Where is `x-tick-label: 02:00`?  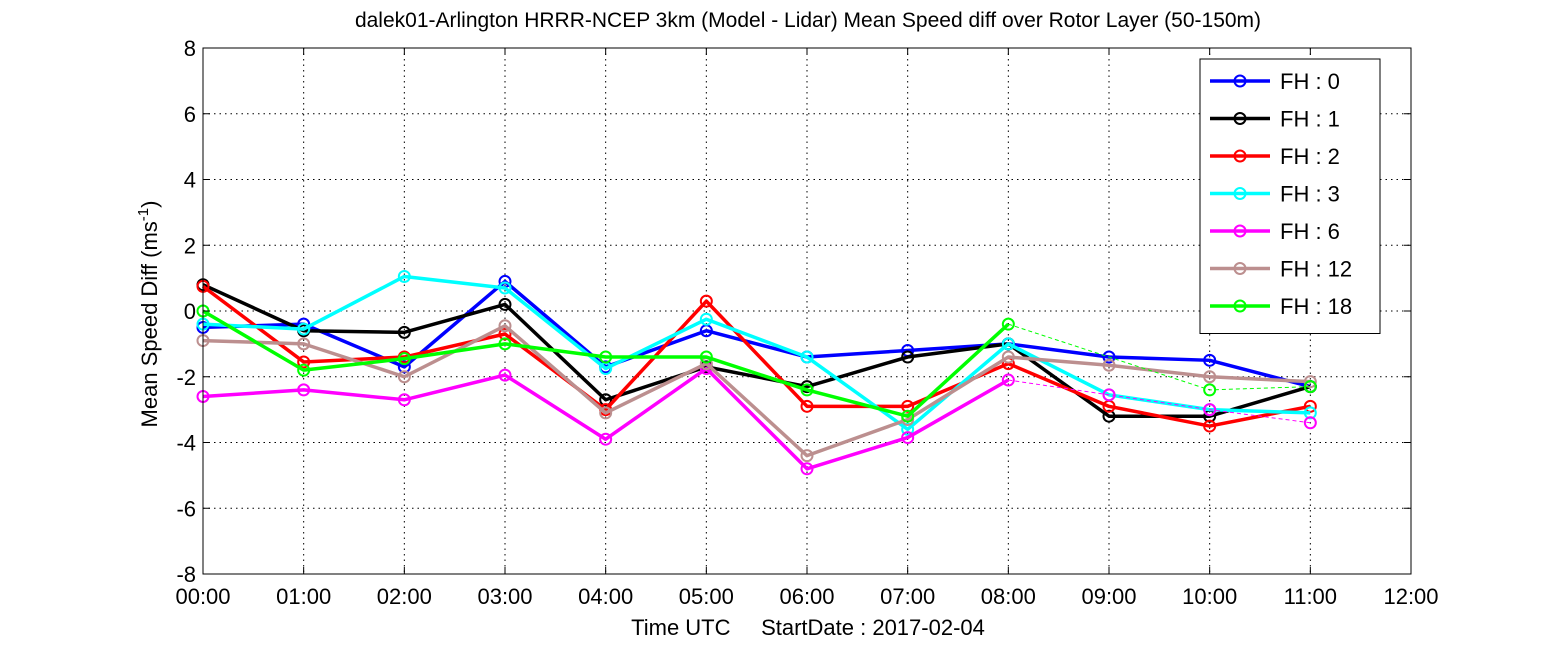
x-tick-label: 02:00 is located at coordinates (404, 596).